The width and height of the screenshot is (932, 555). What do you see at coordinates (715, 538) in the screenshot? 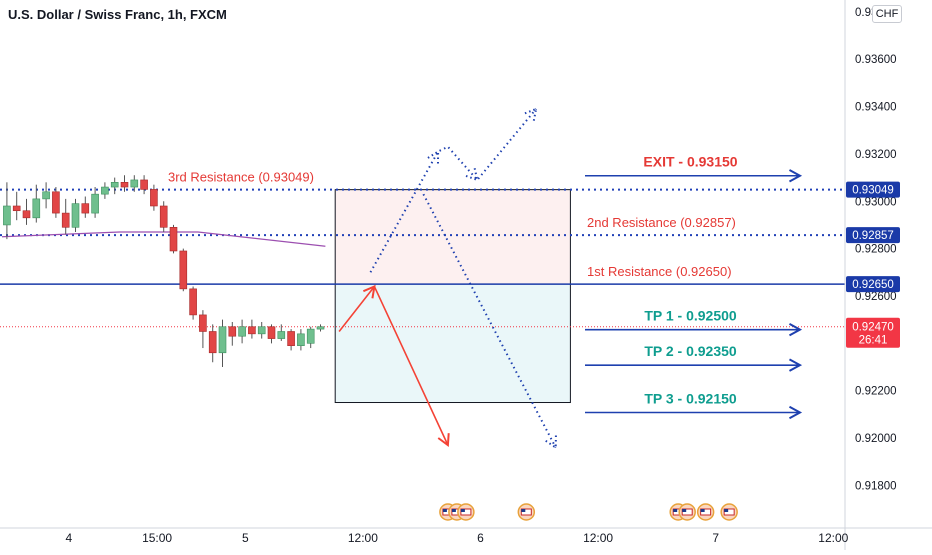
I see `time-tick-label: 7` at bounding box center [715, 538].